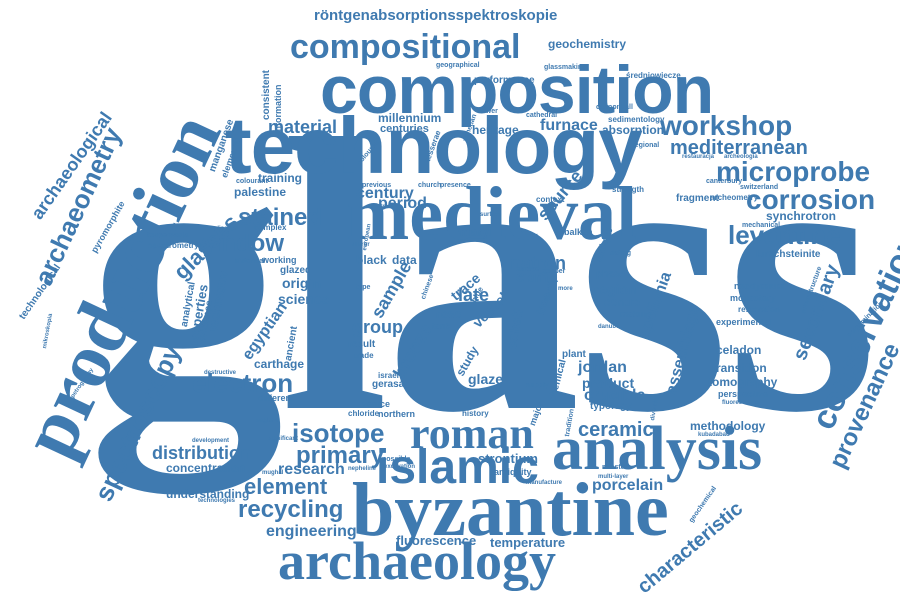 Image resolution: width=900 pixels, height=596 pixels. I want to click on word-millennium: millennium, so click(410, 118).